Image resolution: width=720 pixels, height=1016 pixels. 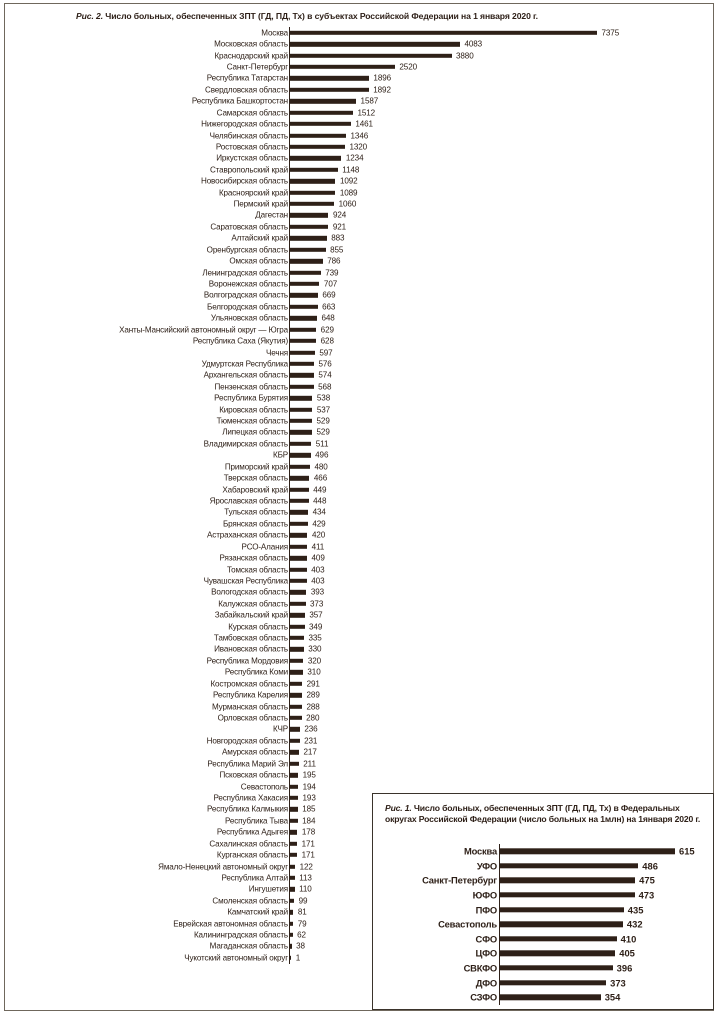 I want to click on bar-row: Удмуртская Республика 576, so click(x=360, y=363).